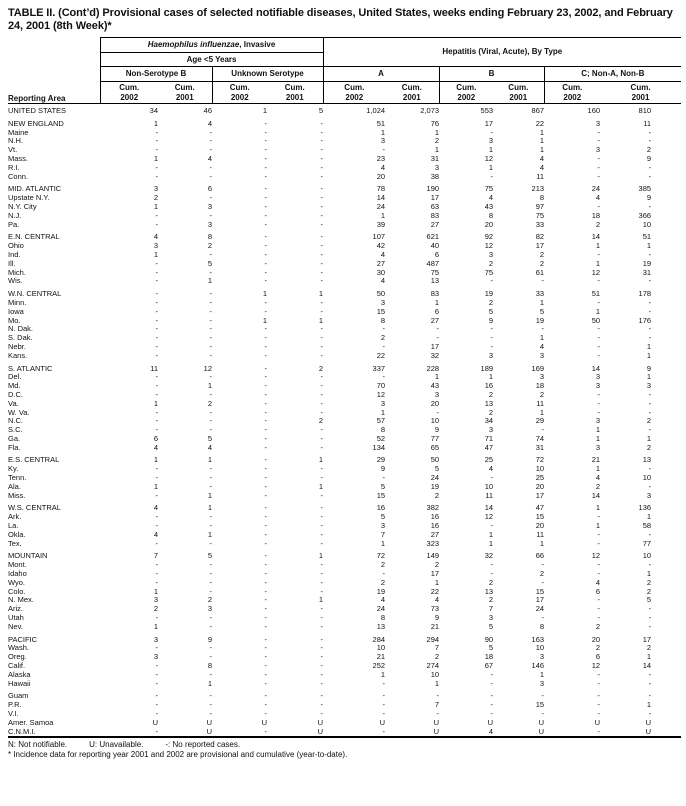 The width and height of the screenshot is (686, 806). I want to click on reporting-area-cell: W.S. CENTRAL, so click(34, 508).